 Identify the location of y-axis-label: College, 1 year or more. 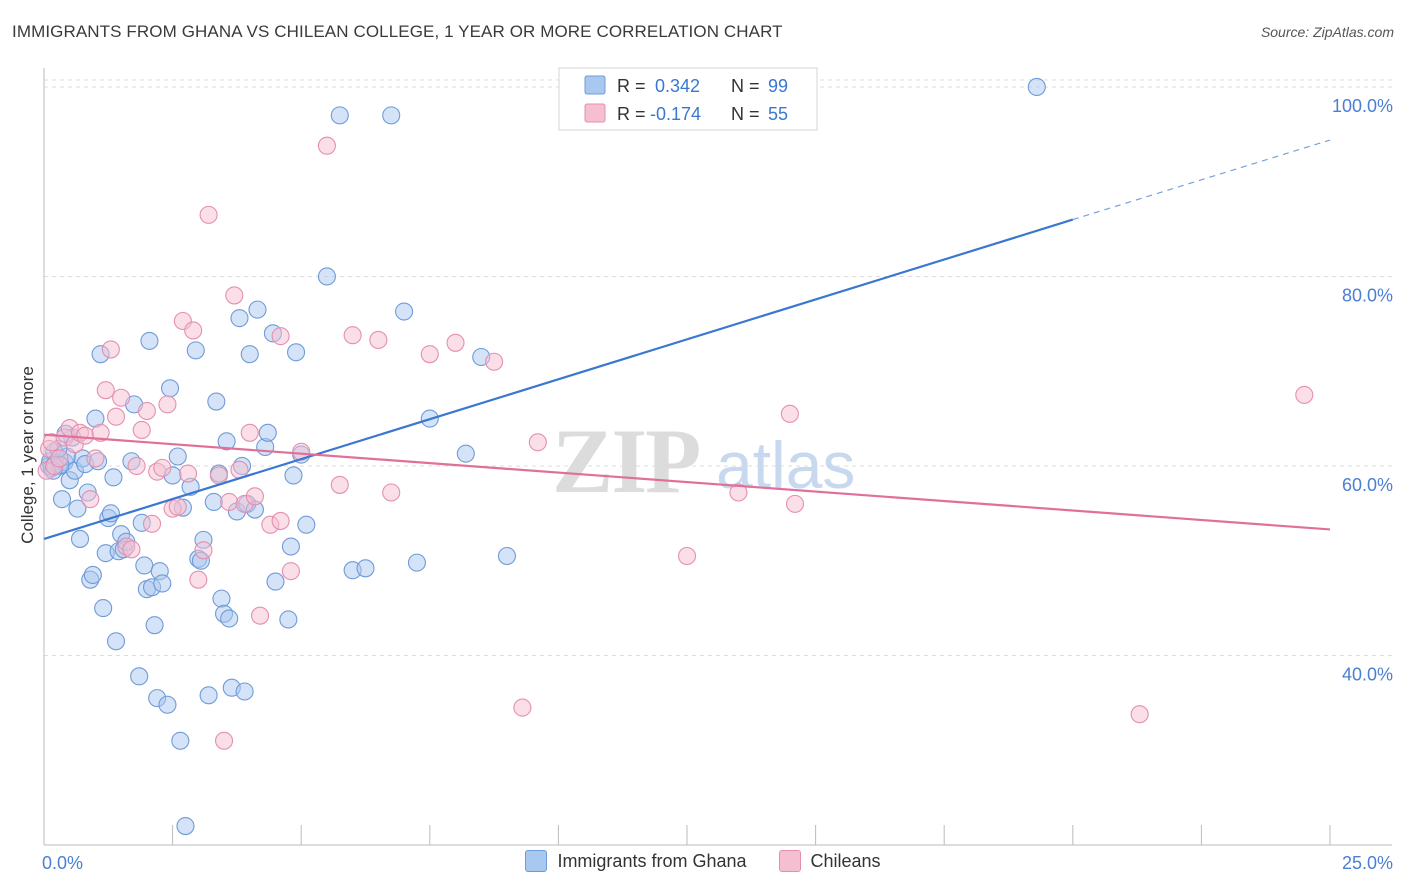
(27, 455).